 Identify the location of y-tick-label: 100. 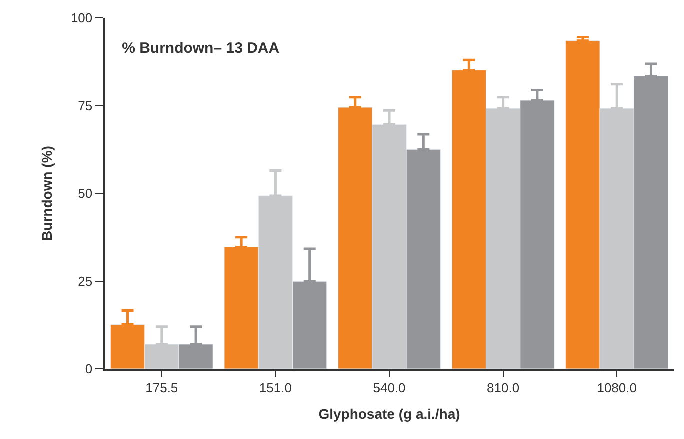
(81, 18).